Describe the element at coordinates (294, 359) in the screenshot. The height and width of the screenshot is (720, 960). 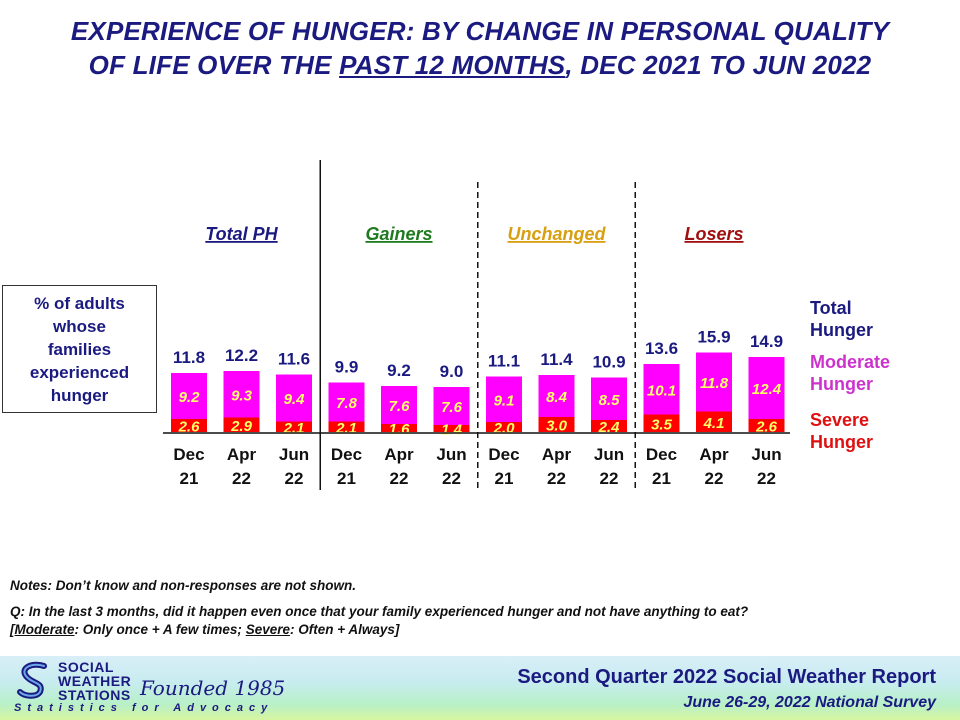
I see `total-value-label: 11.6` at that location.